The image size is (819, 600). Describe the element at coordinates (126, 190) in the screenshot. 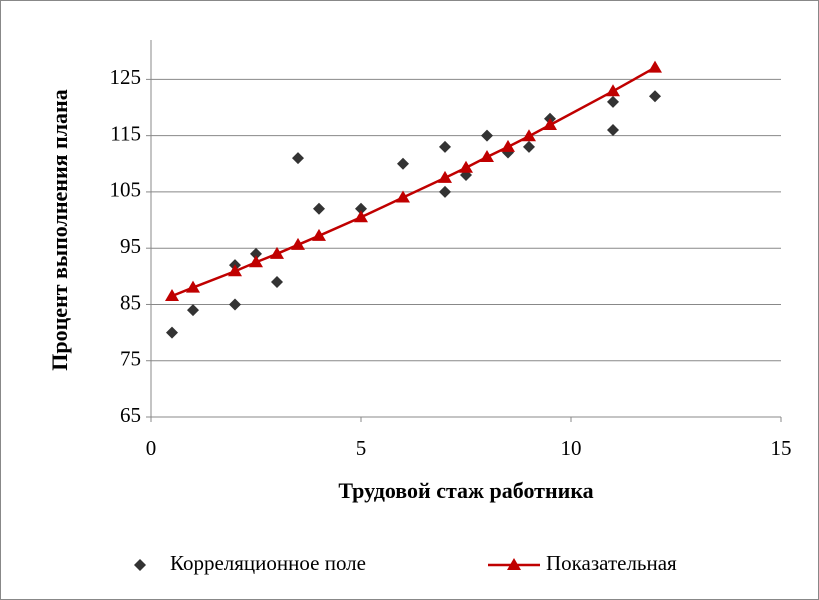

I see `y-tick-label: 105` at that location.